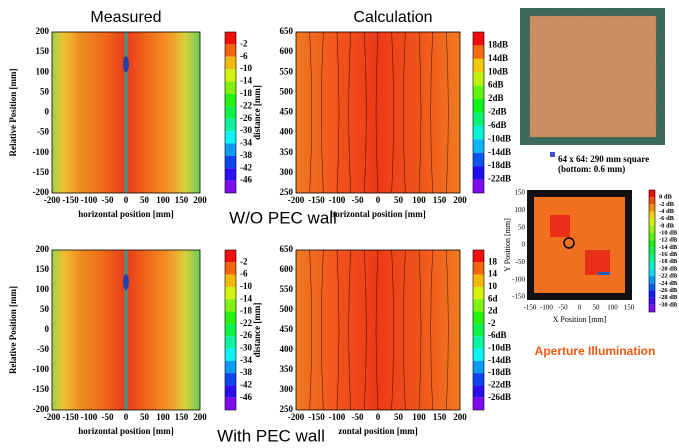 The image size is (679, 448). I want to click on colorbar-label: -22, so click(246, 323).